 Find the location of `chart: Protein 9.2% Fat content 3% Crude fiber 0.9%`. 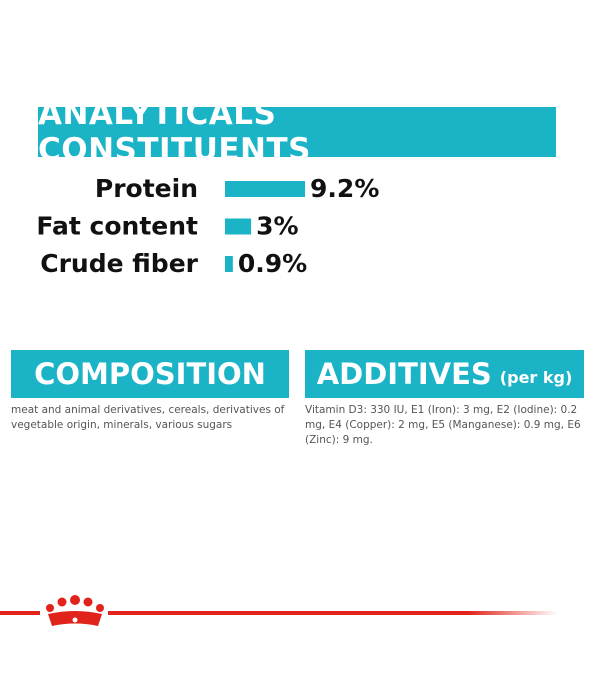

chart: Protein 9.2% Fat content 3% Crude fiber 0.9% is located at coordinates (207, 226).